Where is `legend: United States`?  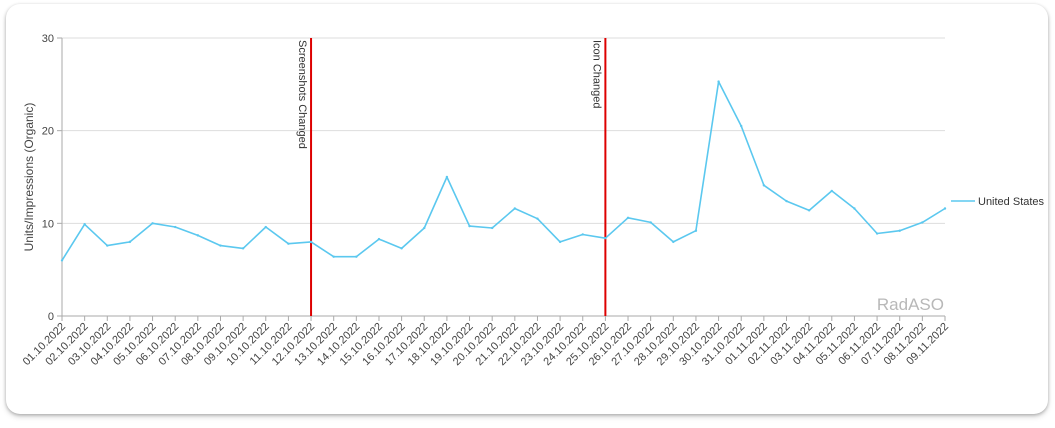
legend: United States is located at coordinates (998, 202).